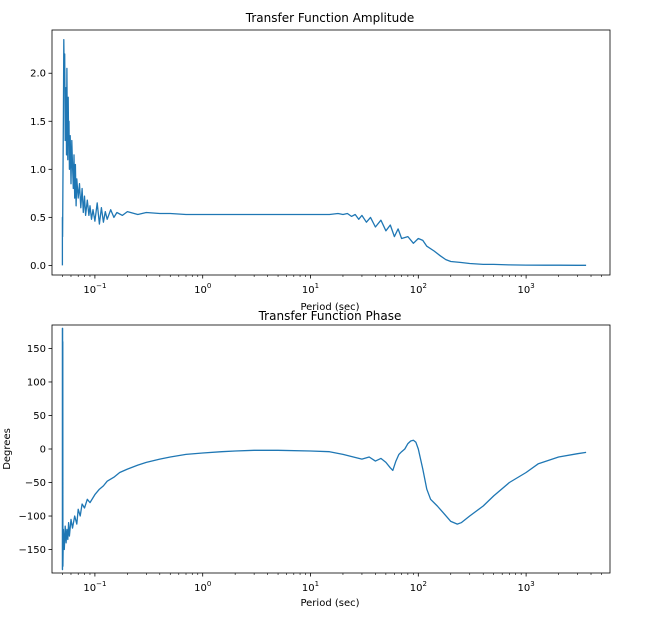 Image resolution: width=659 pixels, height=620 pixels. Describe the element at coordinates (38, 218) in the screenshot. I see `amplitude-y-tick-label: 0.5` at that location.